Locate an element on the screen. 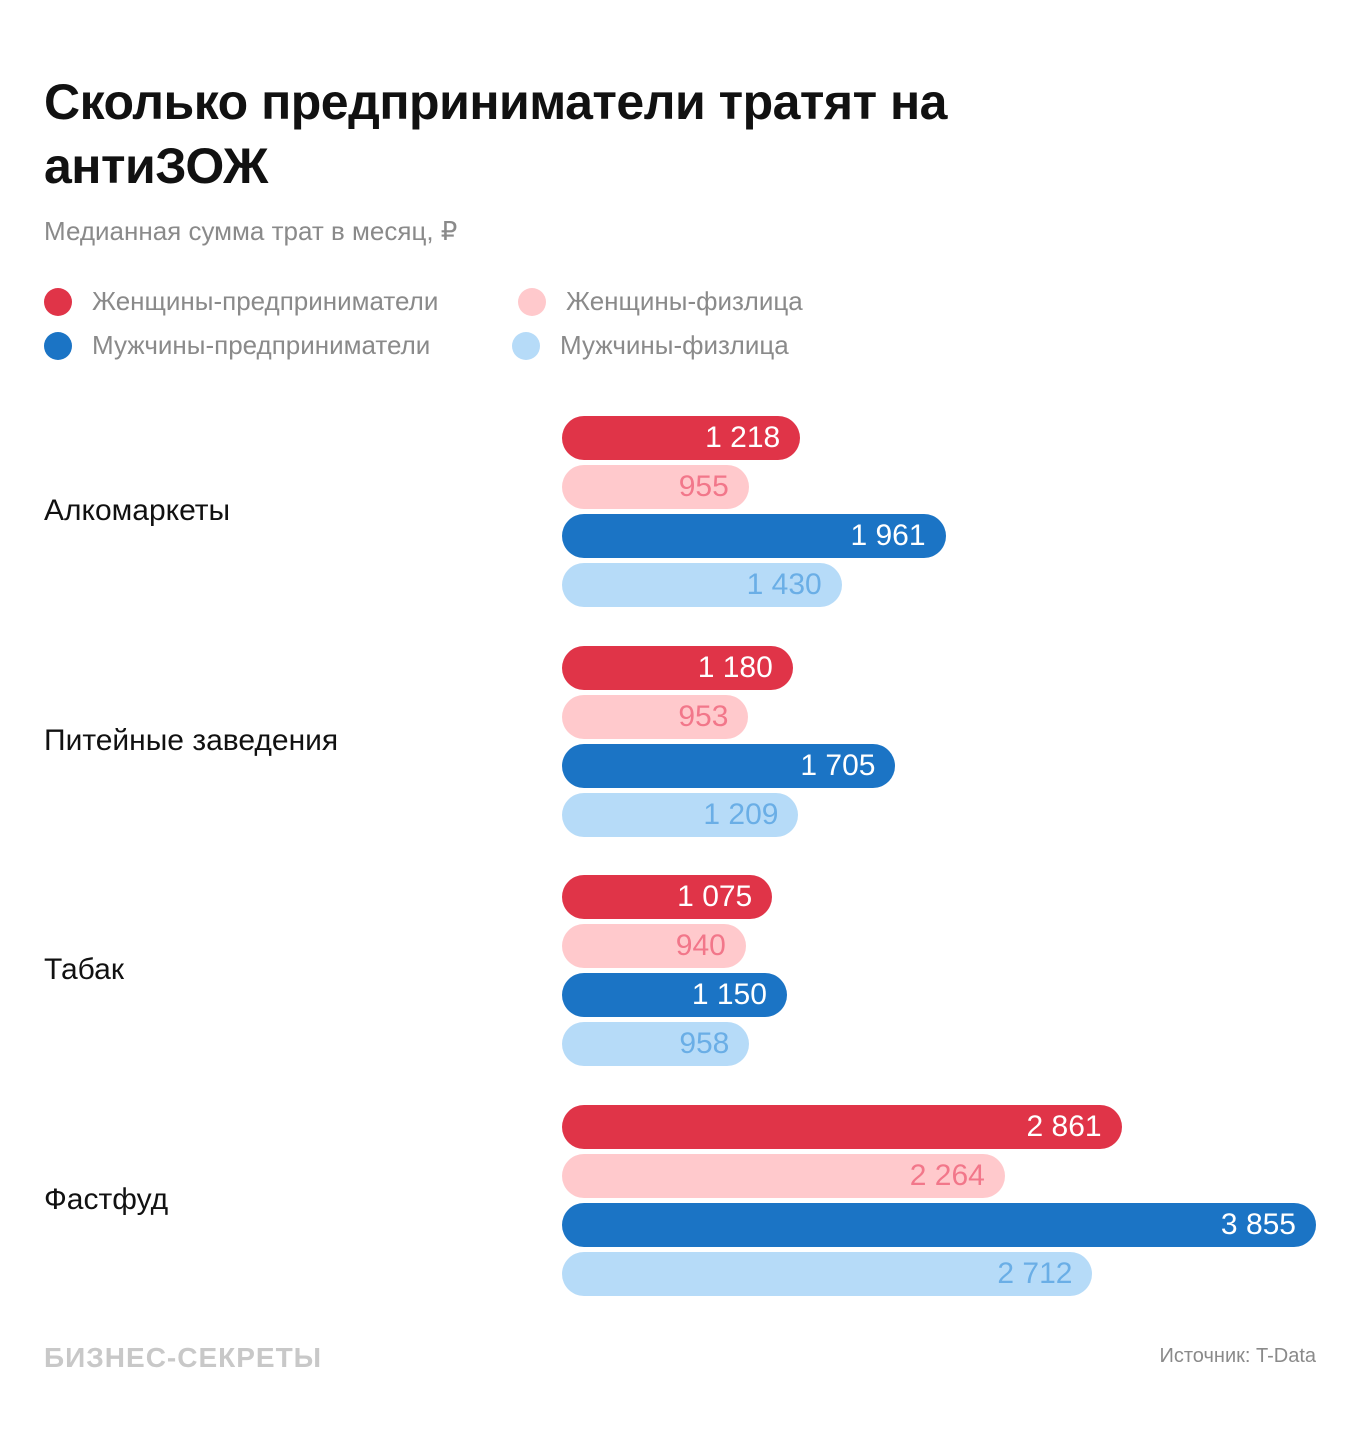 This screenshot has height=1435, width=1360. legend-label: Женщины-физлица is located at coordinates (684, 301).